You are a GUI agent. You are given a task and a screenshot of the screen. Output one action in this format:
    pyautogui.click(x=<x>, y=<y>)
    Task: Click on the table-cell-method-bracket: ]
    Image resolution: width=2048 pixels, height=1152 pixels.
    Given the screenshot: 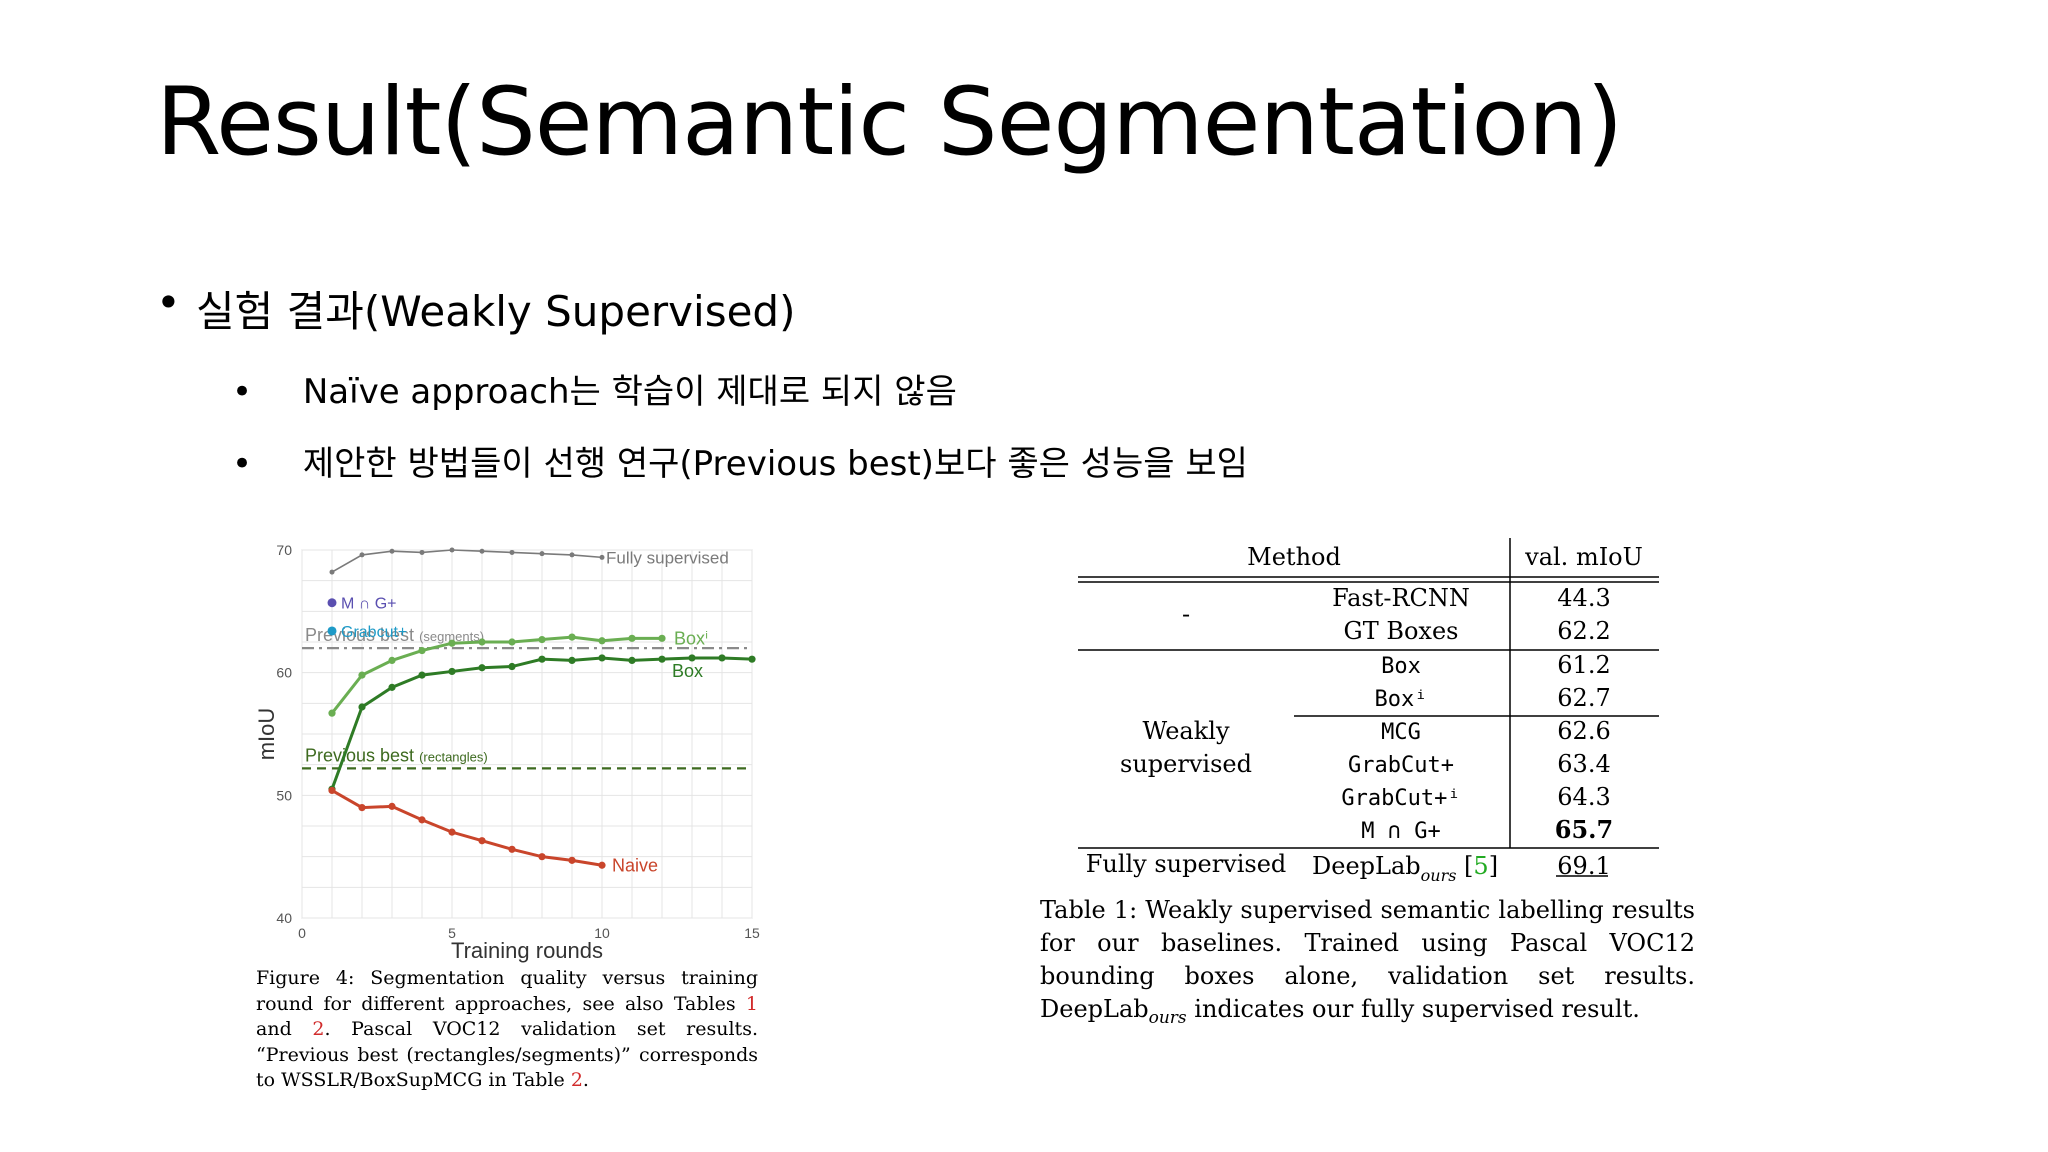 What is the action you would take?
    pyautogui.click(x=1493, y=866)
    